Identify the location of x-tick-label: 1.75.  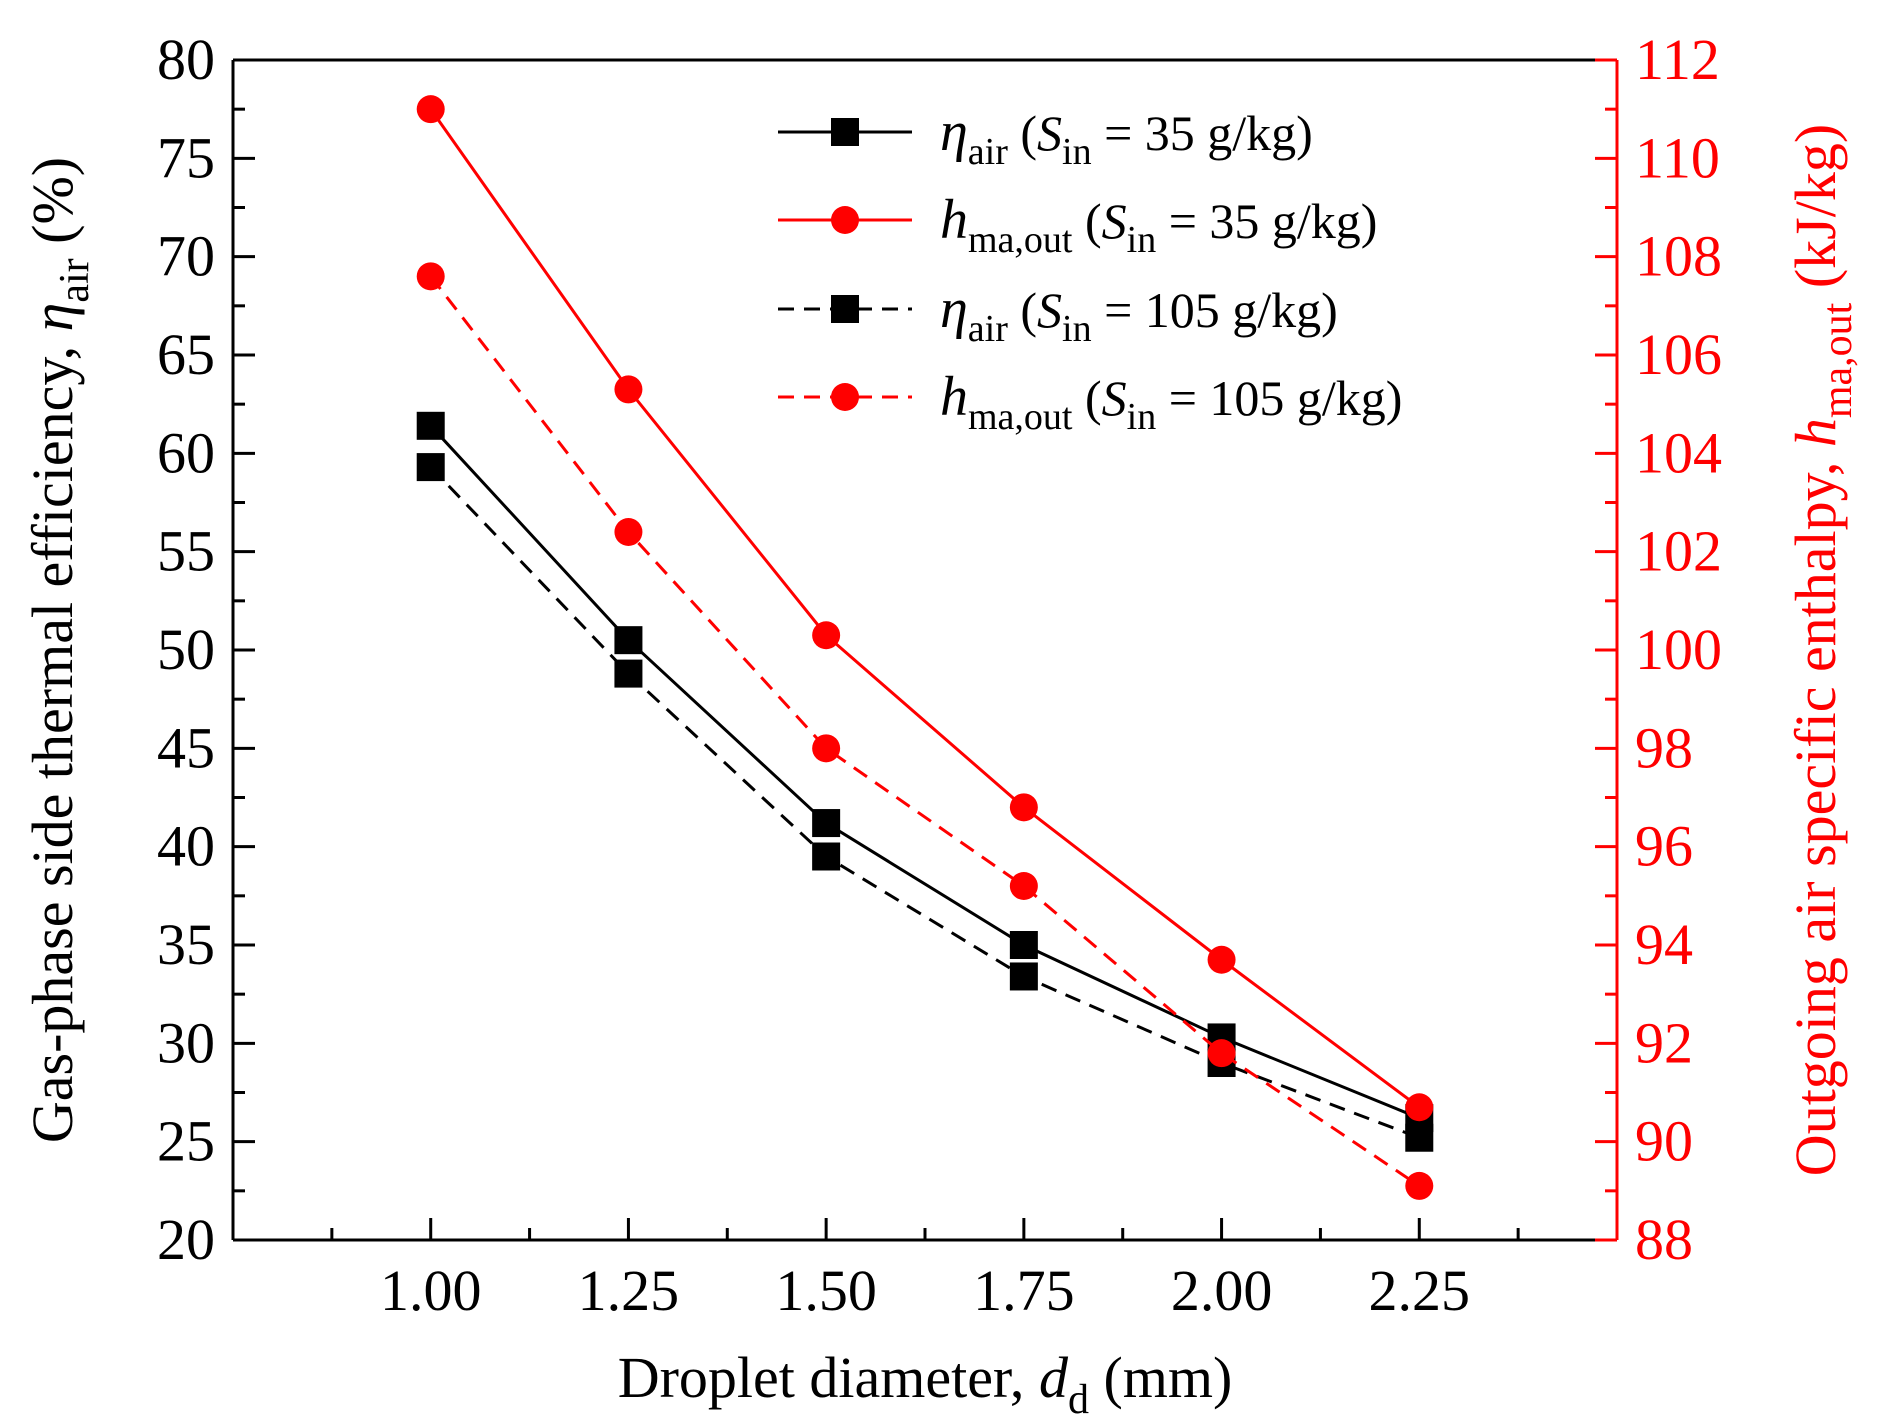
(1024, 1290).